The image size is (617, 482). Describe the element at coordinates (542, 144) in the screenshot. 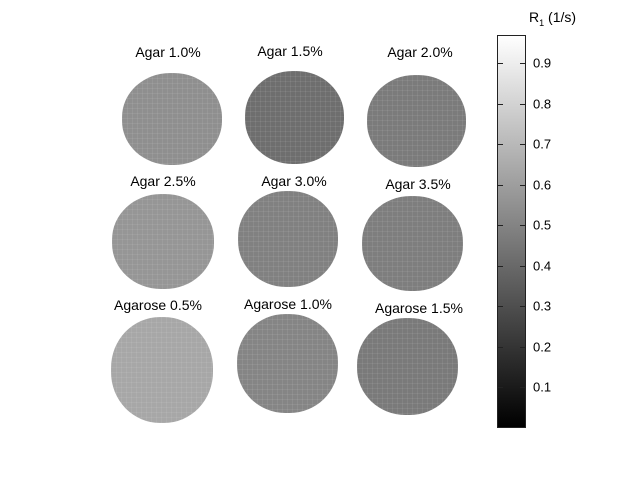

I see `colorbar-tick-label: 0.7` at that location.